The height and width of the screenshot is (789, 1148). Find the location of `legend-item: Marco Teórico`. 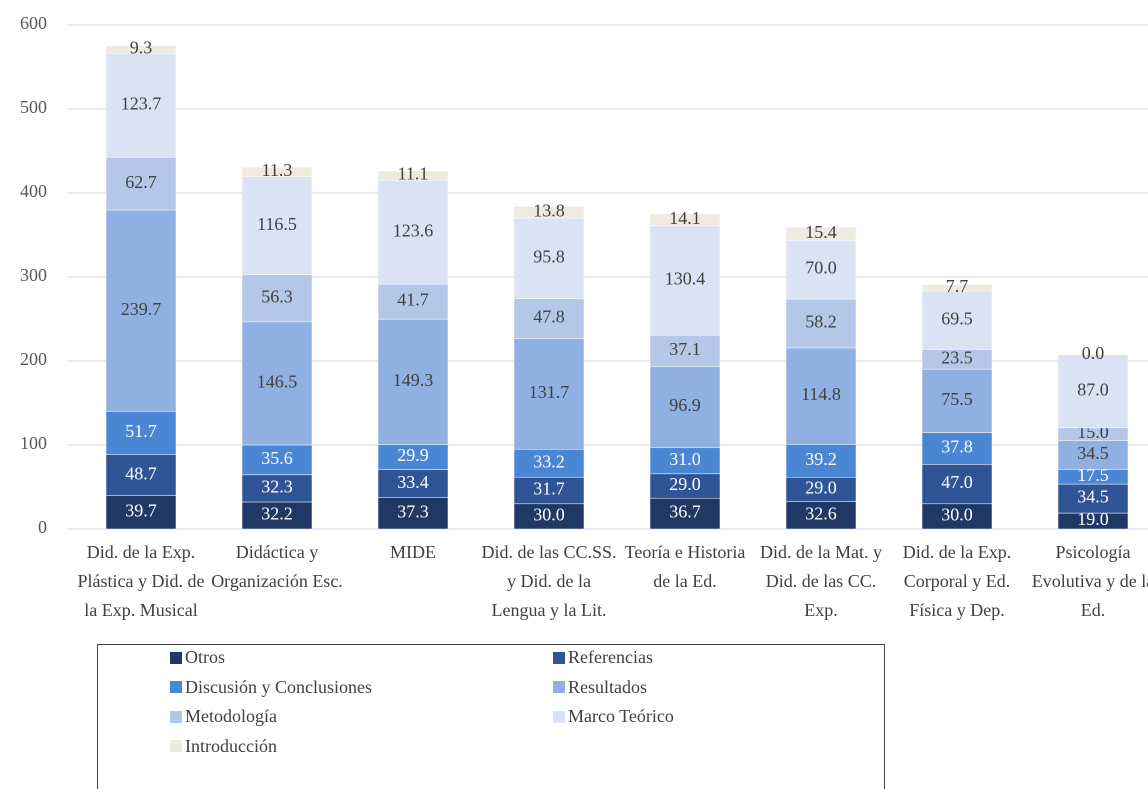

legend-item: Marco Teórico is located at coordinates (613, 716).